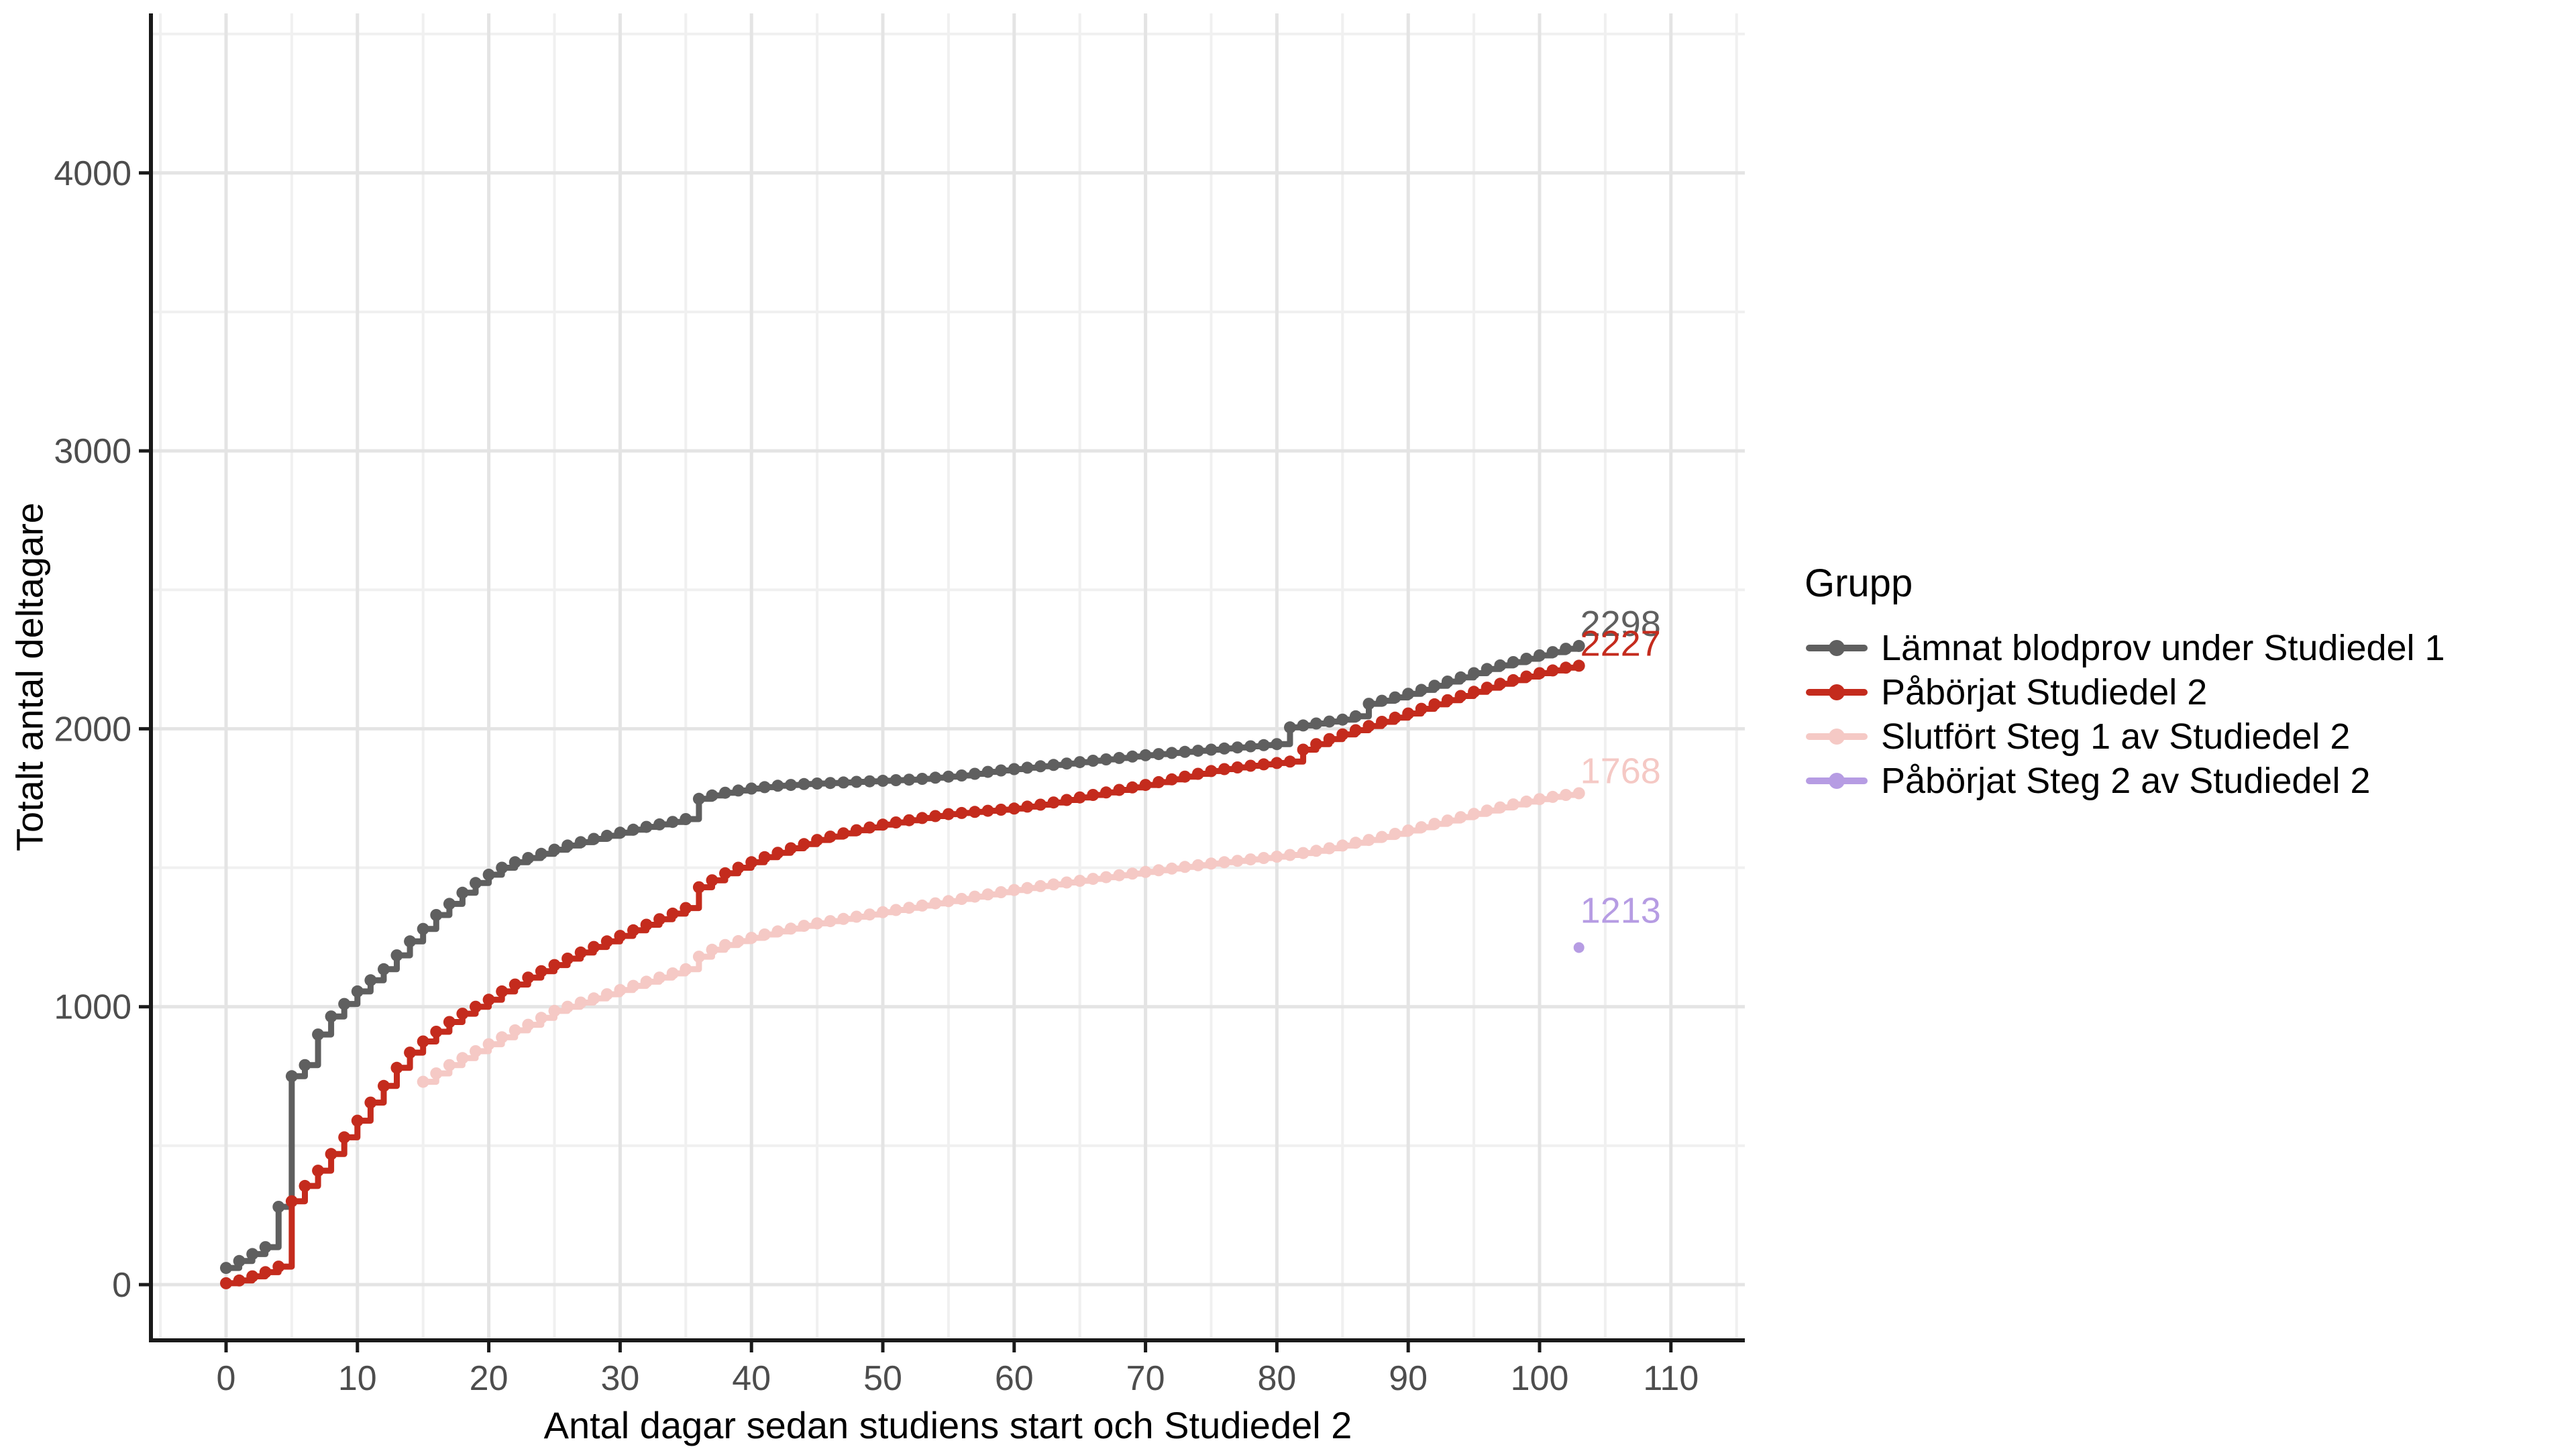  Describe the element at coordinates (121, 1285) in the screenshot. I see `y-tick-label: 0` at that location.